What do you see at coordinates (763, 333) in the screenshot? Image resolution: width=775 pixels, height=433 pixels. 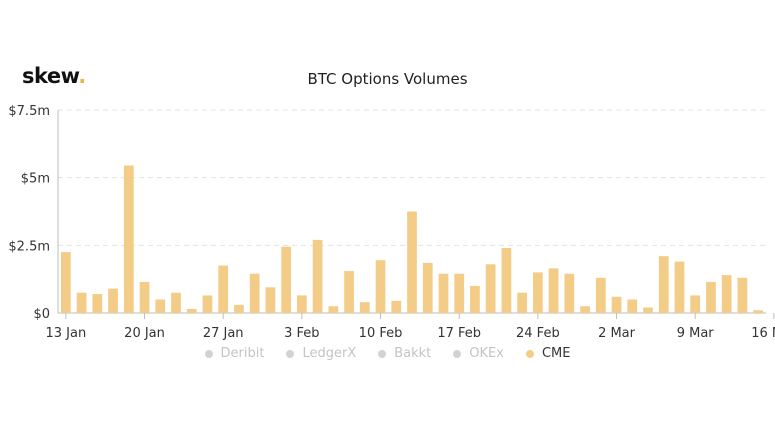 I see `x-tick-label: 16 Mar` at bounding box center [763, 333].